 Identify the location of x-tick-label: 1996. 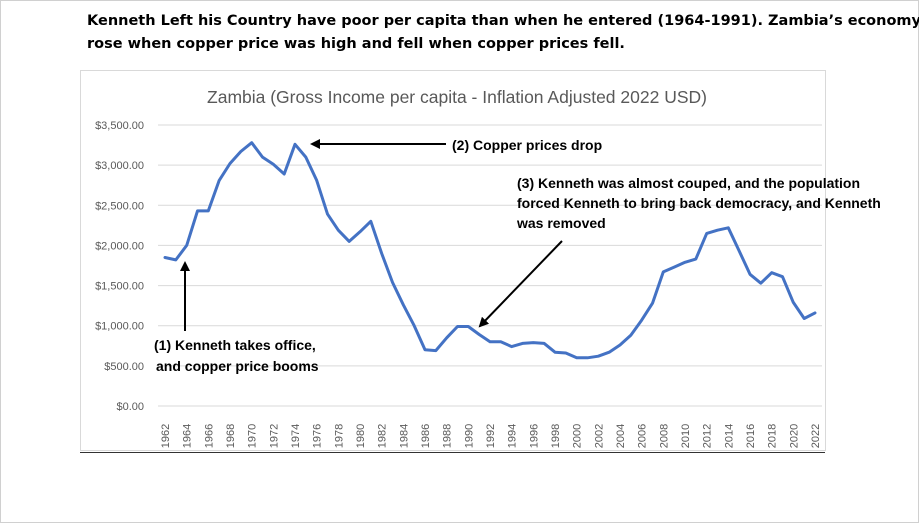
(534, 436).